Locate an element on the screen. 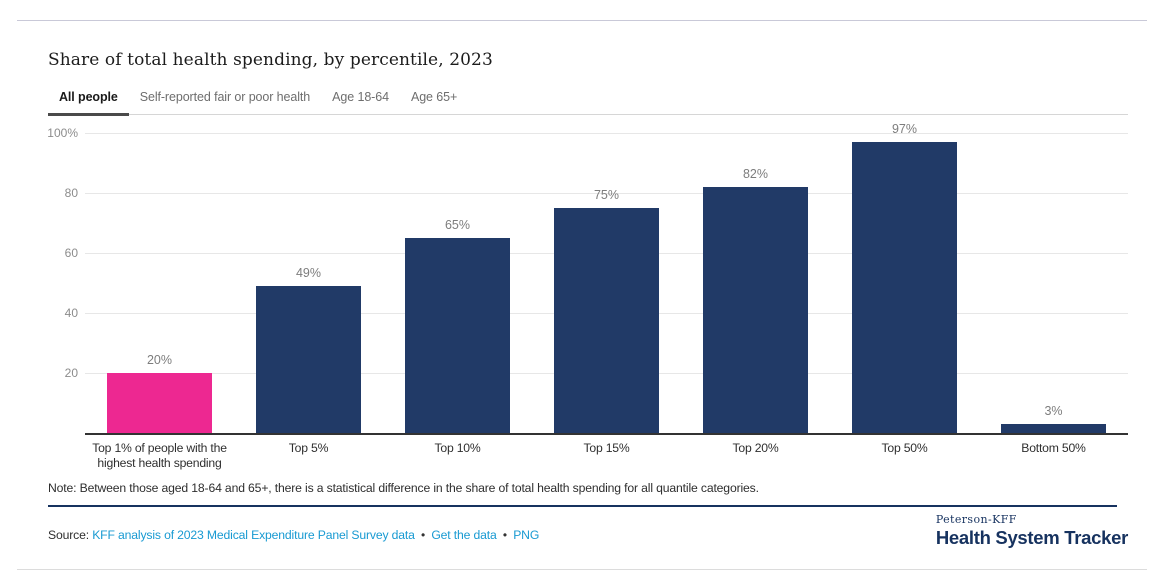 This screenshot has width=1164, height=577. get-the-data-link: Get the data is located at coordinates (464, 535).